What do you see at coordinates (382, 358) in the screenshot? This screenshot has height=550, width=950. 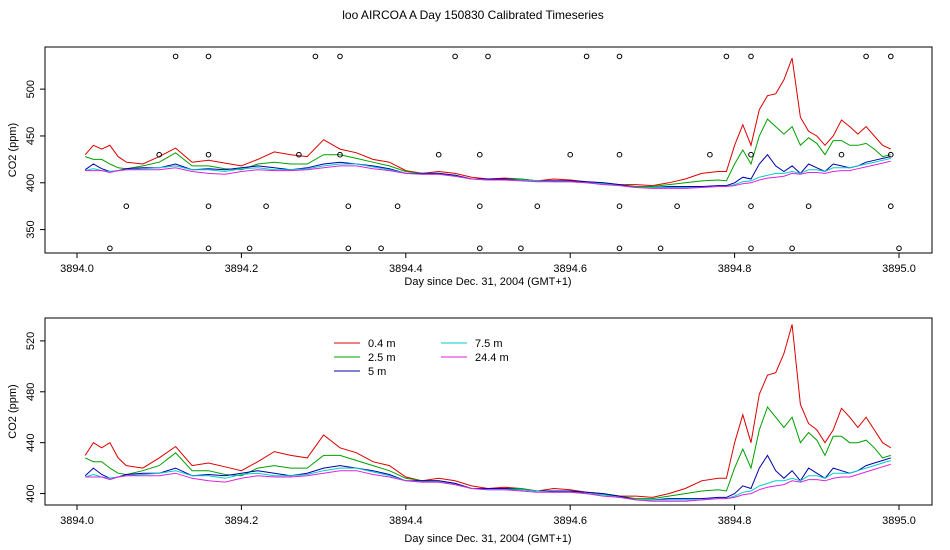 I see `legend-label: 2.5 m` at bounding box center [382, 358].